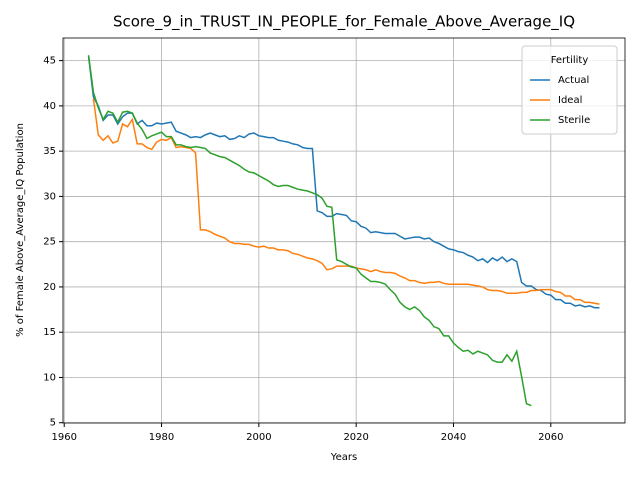 Image resolution: width=640 pixels, height=480 pixels. What do you see at coordinates (63, 437) in the screenshot?
I see `x-tick-label: 1960` at bounding box center [63, 437].